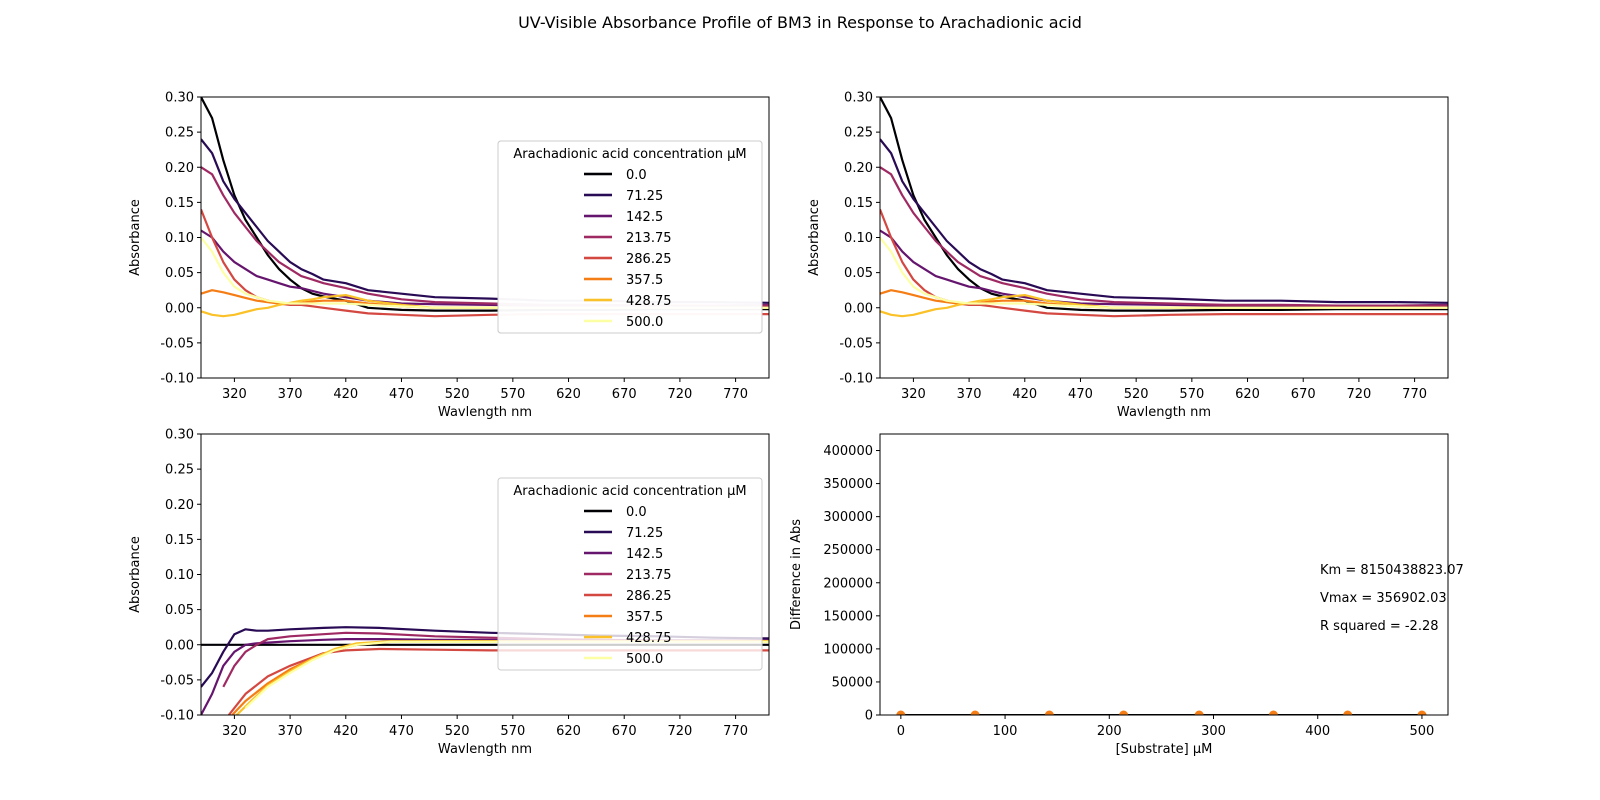 This screenshot has width=1600, height=800. I want to click on series-line-286.25, so click(1164, 263).